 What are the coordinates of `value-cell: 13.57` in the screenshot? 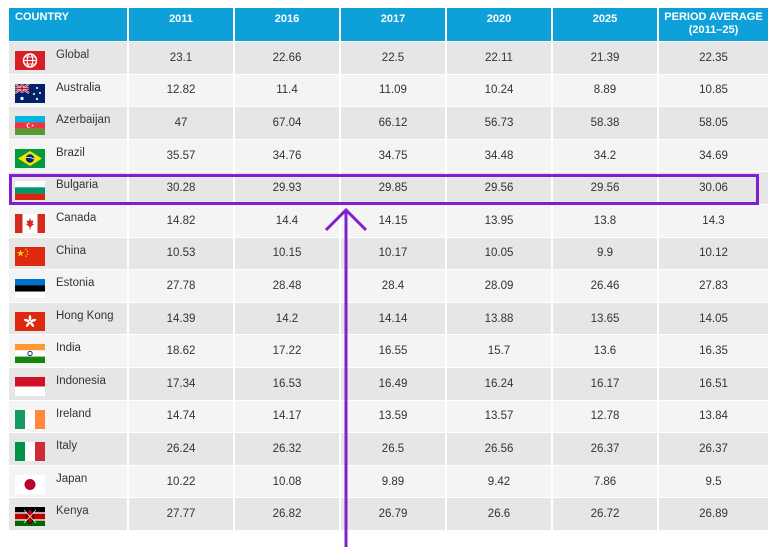 It's located at (500, 416).